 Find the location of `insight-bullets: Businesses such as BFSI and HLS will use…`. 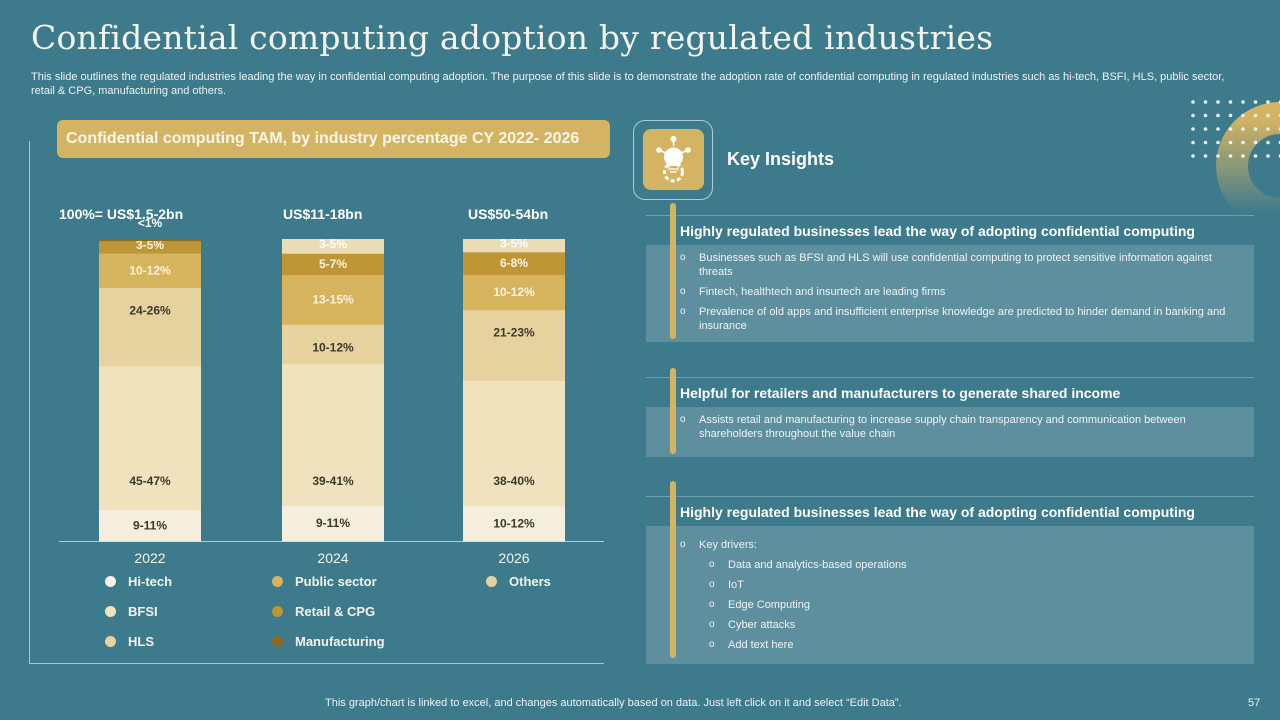

insight-bullets: Businesses such as BFSI and HLS will use… is located at coordinates (960, 295).